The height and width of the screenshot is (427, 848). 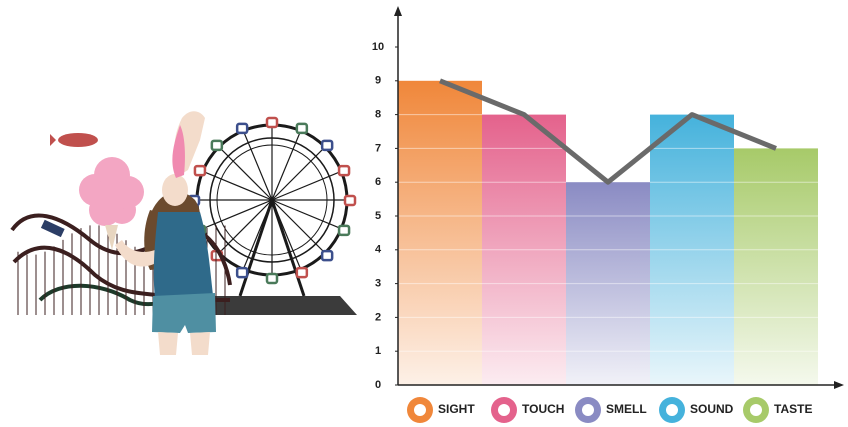 I want to click on y-tick-label: 4, so click(x=378, y=250).